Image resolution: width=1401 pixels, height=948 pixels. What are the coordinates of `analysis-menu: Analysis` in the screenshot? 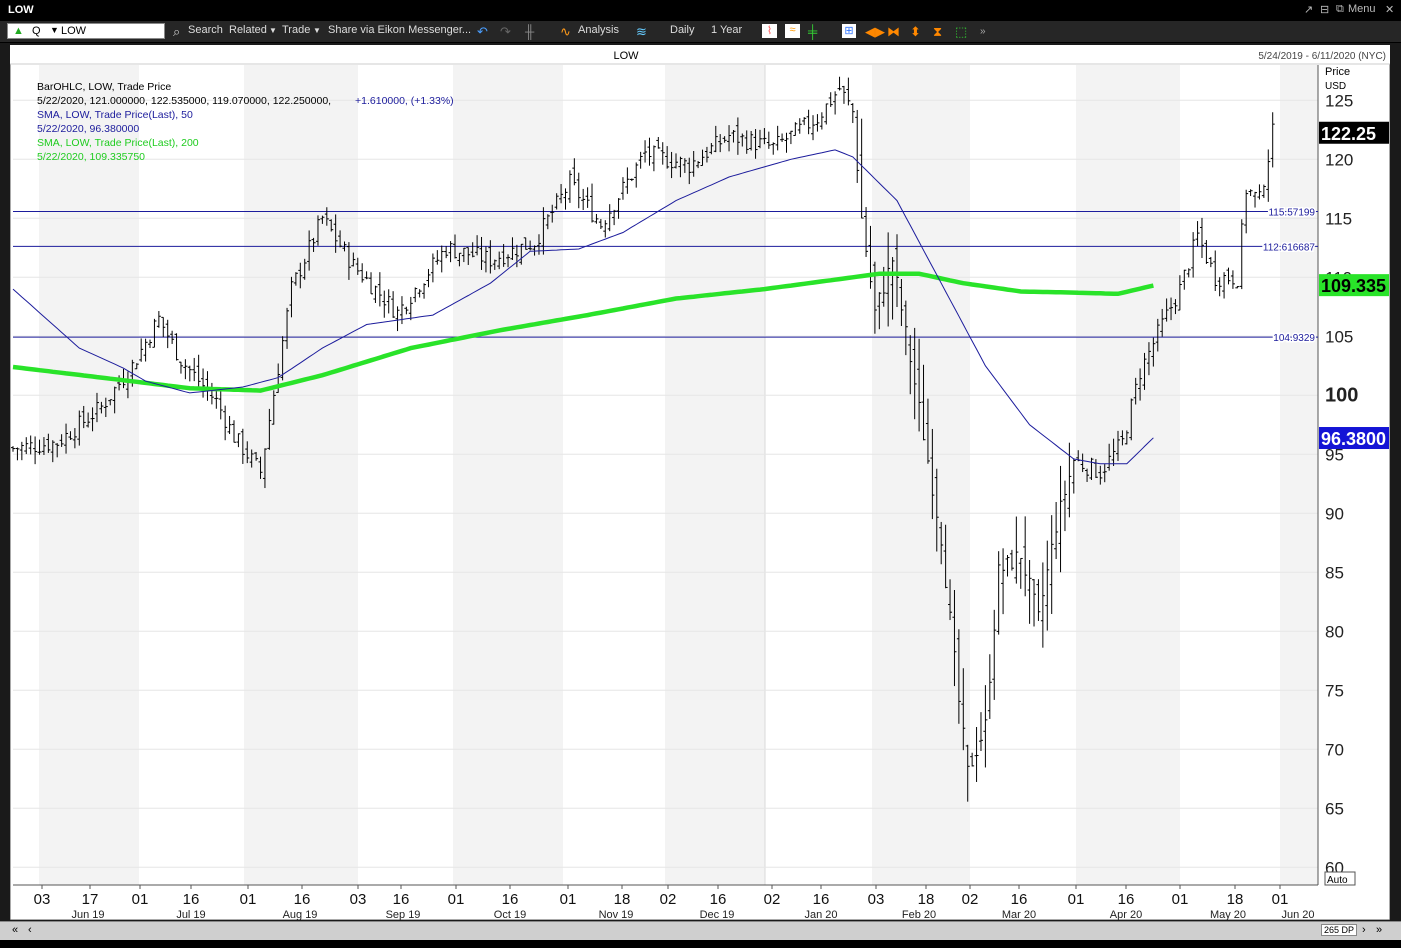 It's located at (598, 30).